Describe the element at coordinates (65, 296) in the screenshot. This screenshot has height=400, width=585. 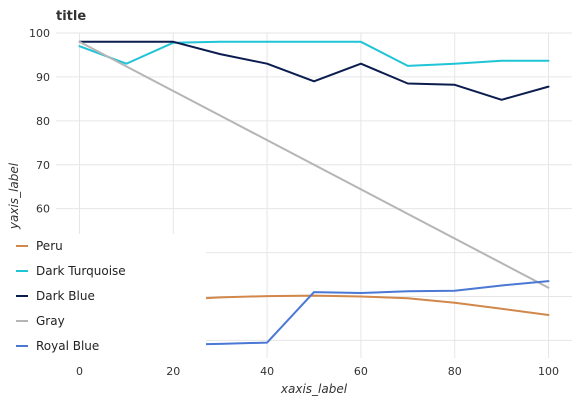
I see `legend-label-dark-blue: Dark Blue` at that location.